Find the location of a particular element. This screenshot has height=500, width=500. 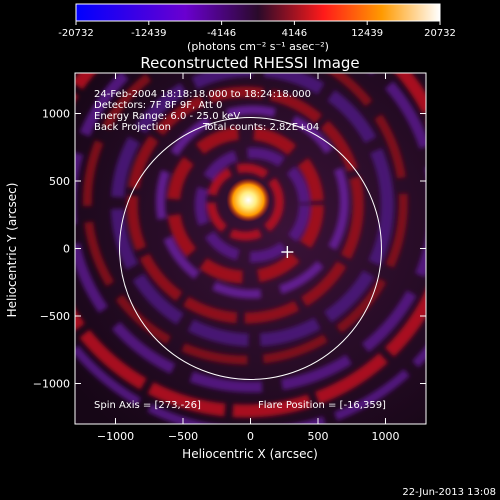

y-axis-label: Heliocentric Y (arcsec) is located at coordinates (12, 250).